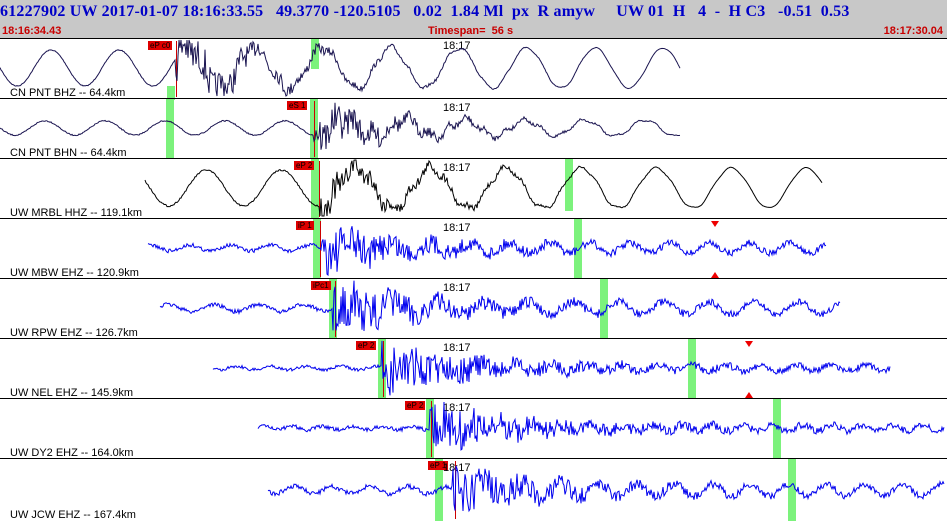 This screenshot has width=947, height=521. Describe the element at coordinates (438, 465) in the screenshot. I see `phase-pick: eP 1` at that location.